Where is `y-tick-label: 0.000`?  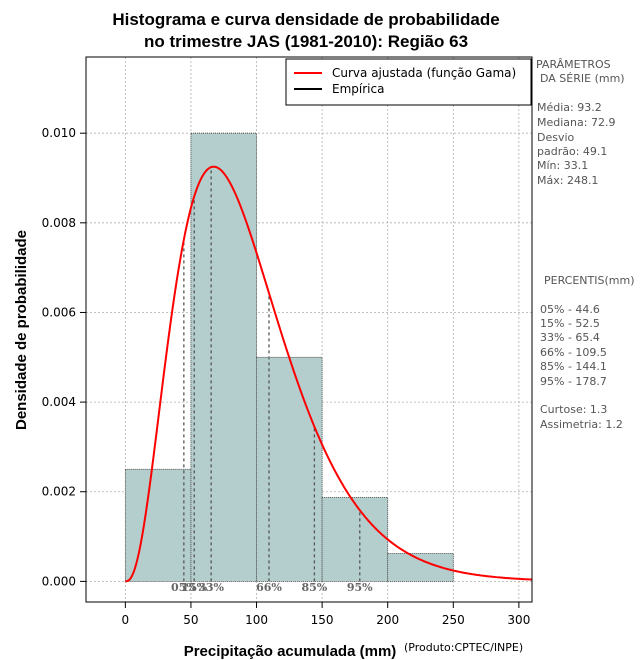
y-tick-label: 0.000 is located at coordinates (59, 581).